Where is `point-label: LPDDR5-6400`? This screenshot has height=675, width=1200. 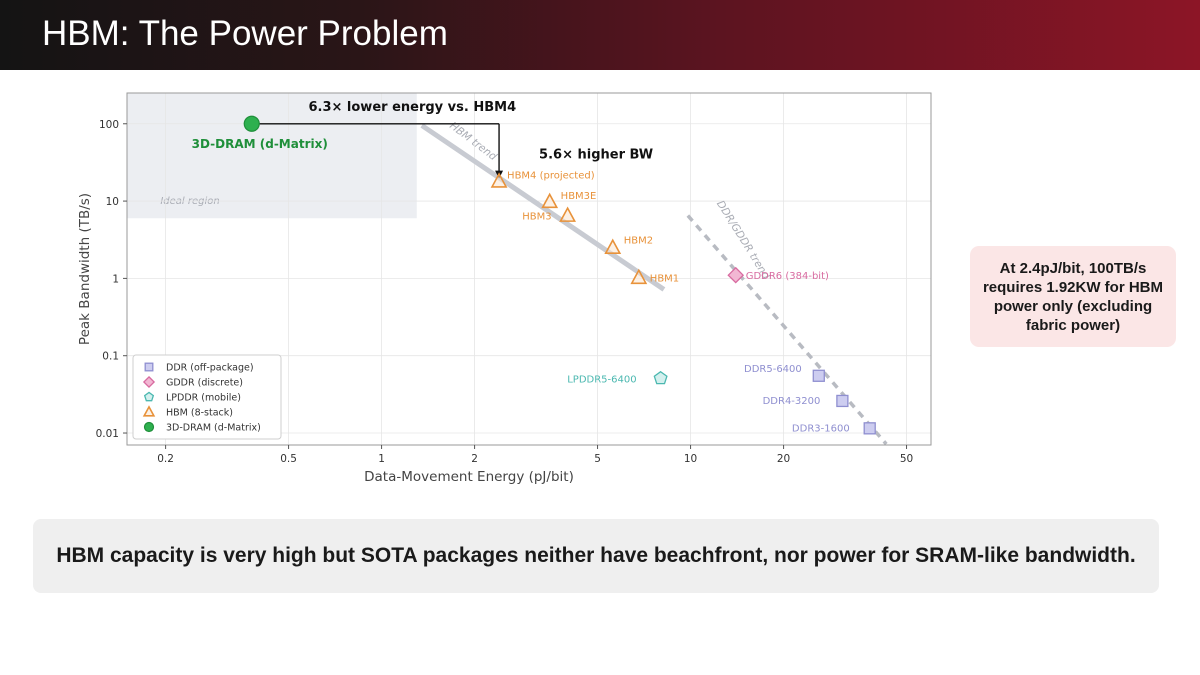
point-label: LPDDR5-6400 is located at coordinates (601, 379).